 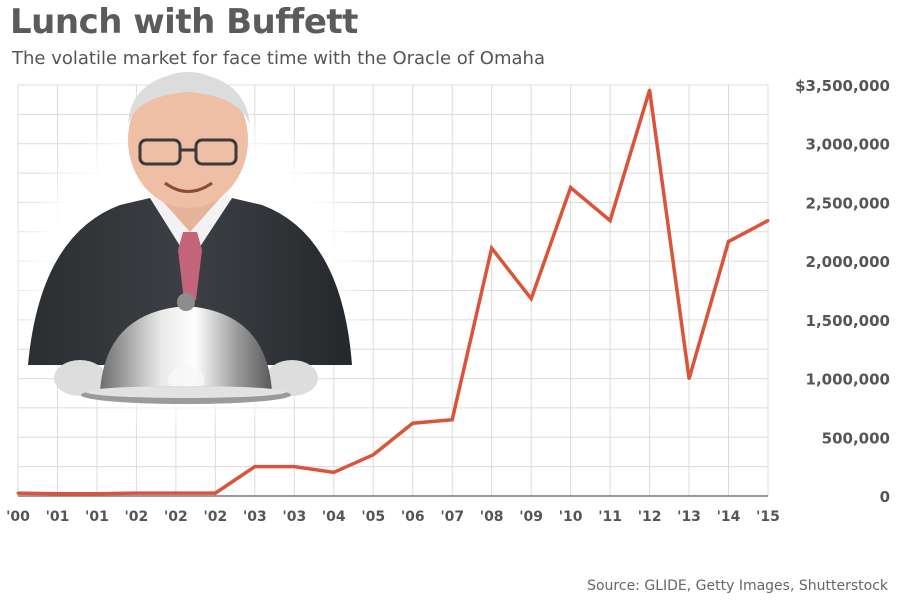 I want to click on y-tick-label: $3,500,000, so click(x=842, y=86).